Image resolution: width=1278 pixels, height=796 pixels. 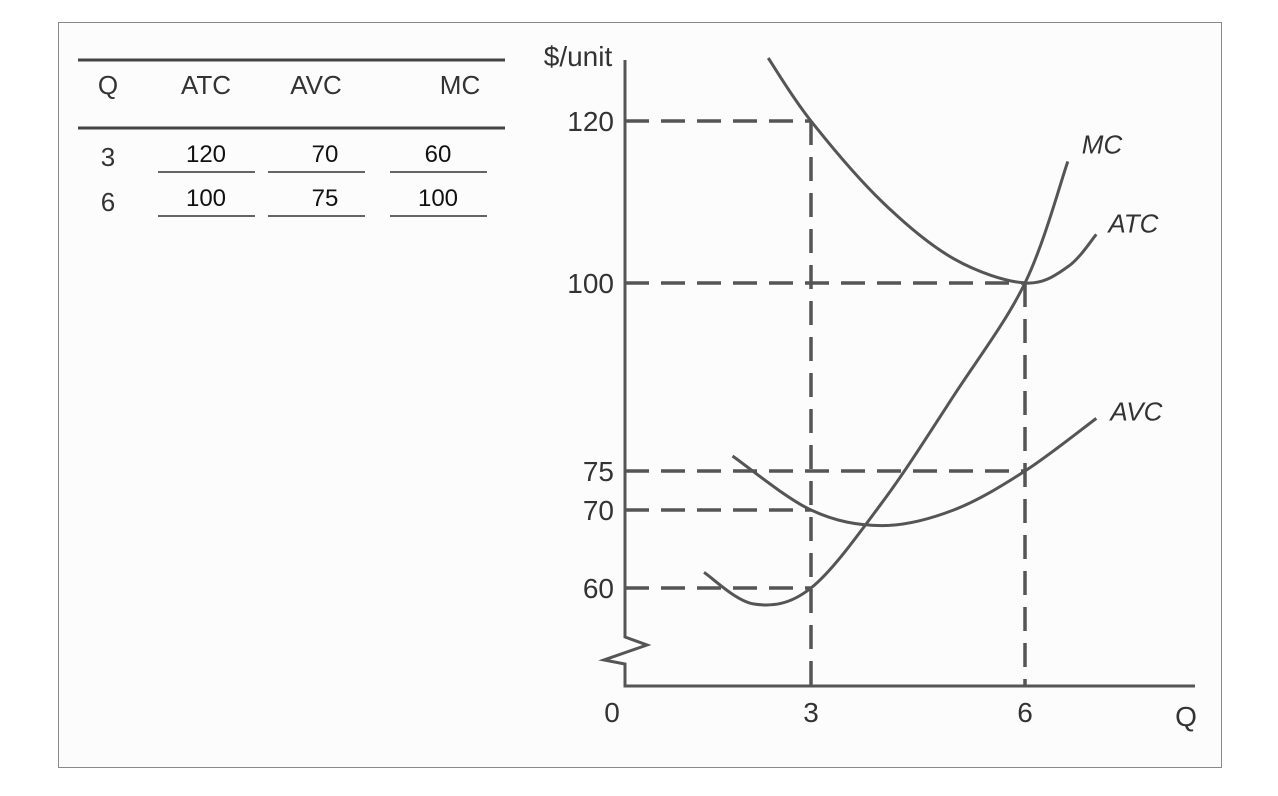 I want to click on atc-curve, so click(x=932, y=171).